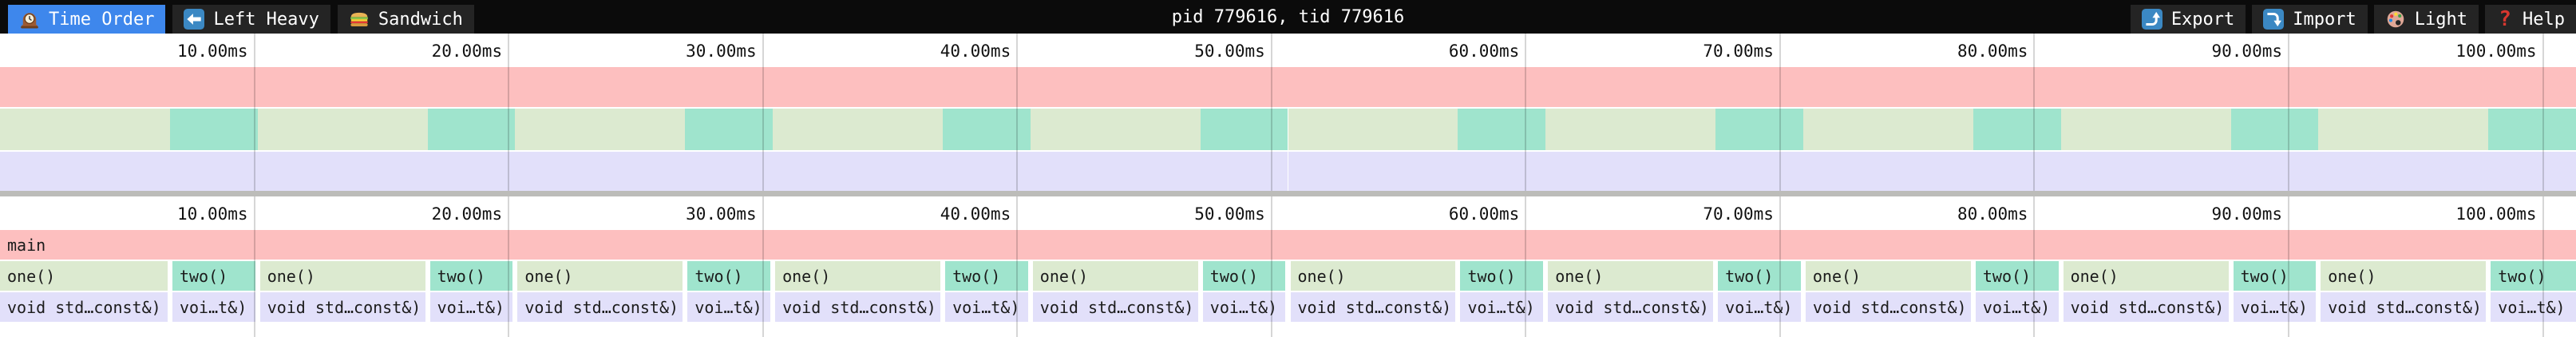 This screenshot has height=337, width=2576. I want to click on theme-toggle-button: Light, so click(2426, 19).